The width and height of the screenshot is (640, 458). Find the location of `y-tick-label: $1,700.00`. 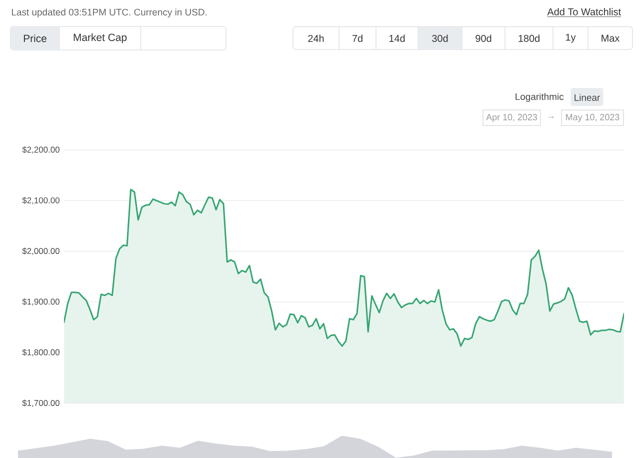

y-tick-label: $1,700.00 is located at coordinates (41, 403).